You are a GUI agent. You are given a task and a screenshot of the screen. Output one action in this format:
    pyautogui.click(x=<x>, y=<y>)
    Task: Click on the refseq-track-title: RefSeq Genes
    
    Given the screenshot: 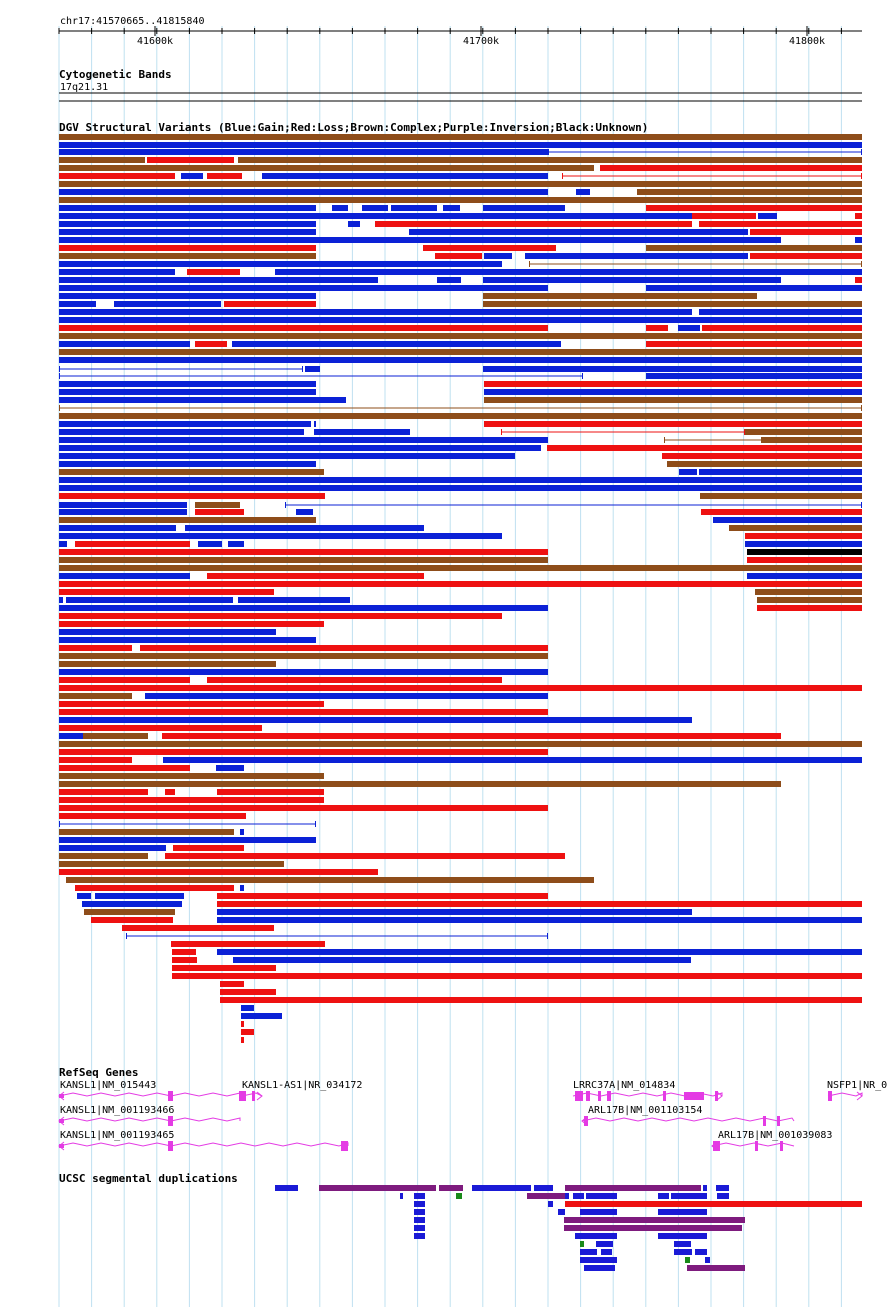 What is the action you would take?
    pyautogui.click(x=98, y=1072)
    